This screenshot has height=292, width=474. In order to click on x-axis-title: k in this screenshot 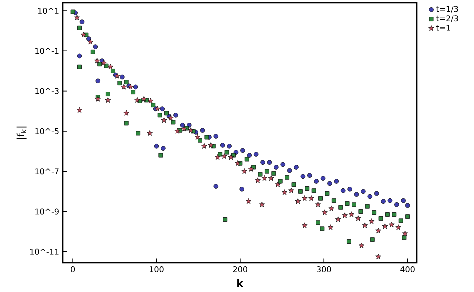, I will do `click(241, 283)`.